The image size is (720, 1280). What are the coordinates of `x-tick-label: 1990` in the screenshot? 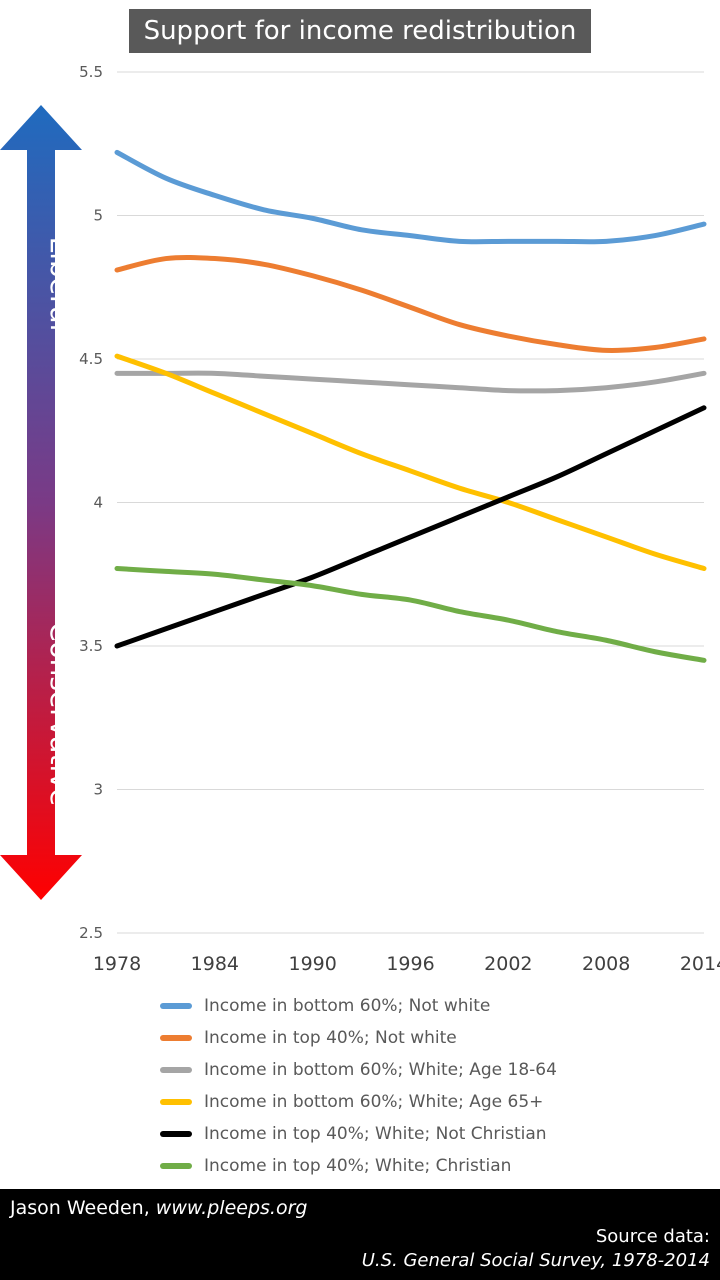 It's located at (312, 964).